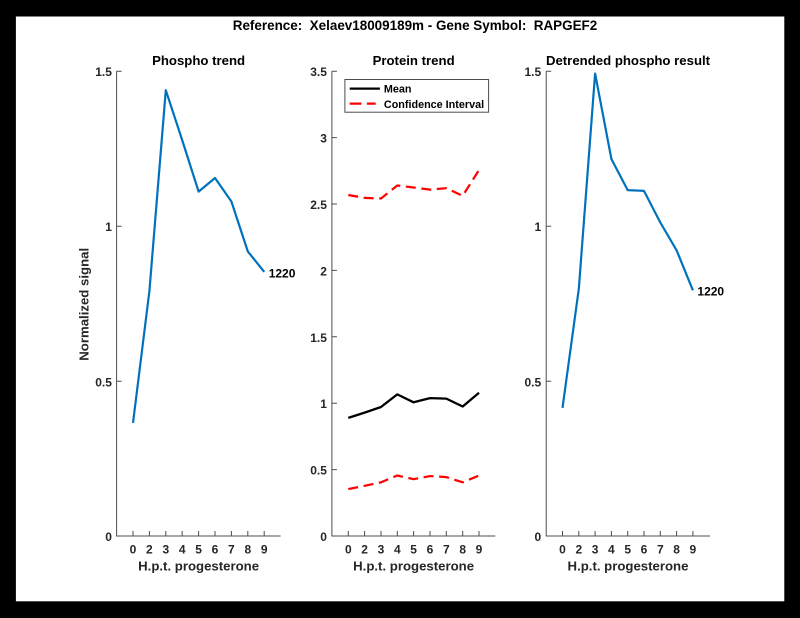 The width and height of the screenshot is (800, 618). Describe the element at coordinates (398, 90) in the screenshot. I see `svg-text: Mean` at that location.